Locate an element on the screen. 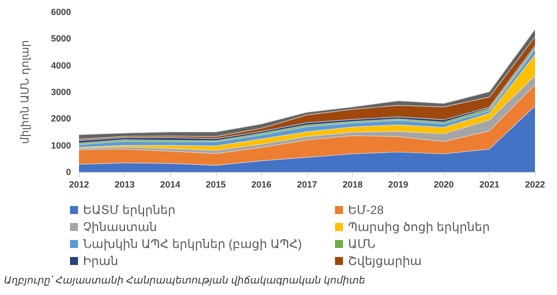 Image resolution: width=557 pixels, height=295 pixels. y-tick-label: 6000 is located at coordinates (60, 12).